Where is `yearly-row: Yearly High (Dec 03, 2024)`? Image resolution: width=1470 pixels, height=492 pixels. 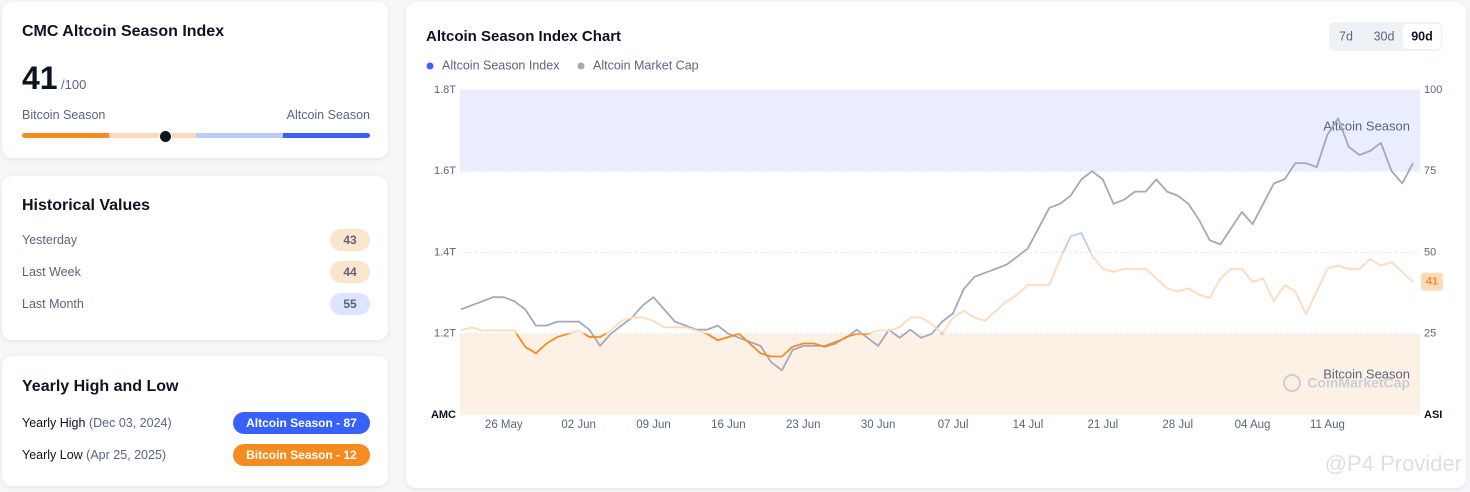 yearly-row: Yearly High (Dec 03, 2024) is located at coordinates (97, 423).